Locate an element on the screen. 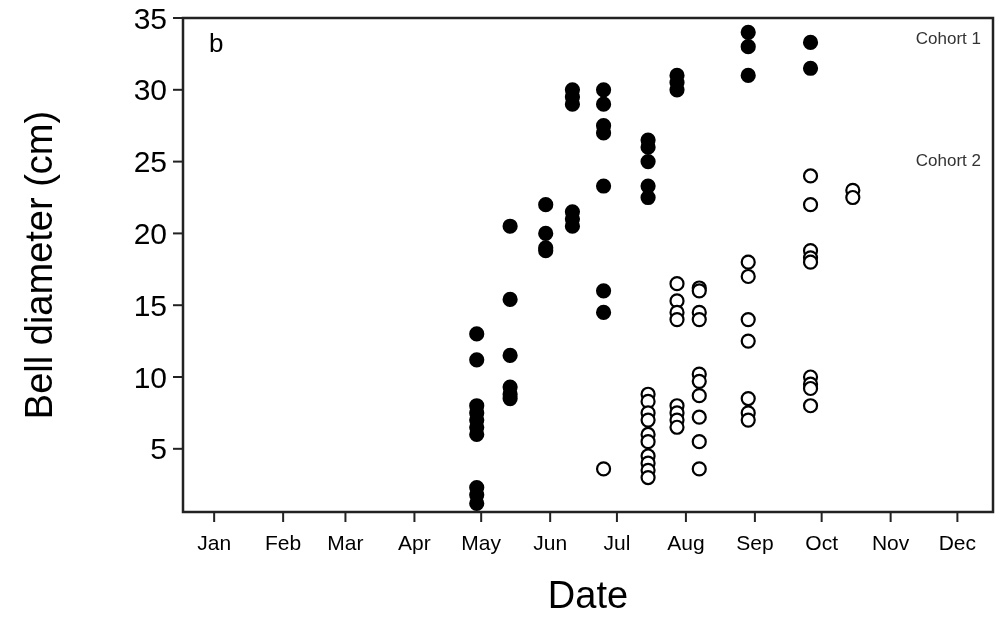 This screenshot has height=622, width=1003. x-tick-label: Sep is located at coordinates (755, 542).